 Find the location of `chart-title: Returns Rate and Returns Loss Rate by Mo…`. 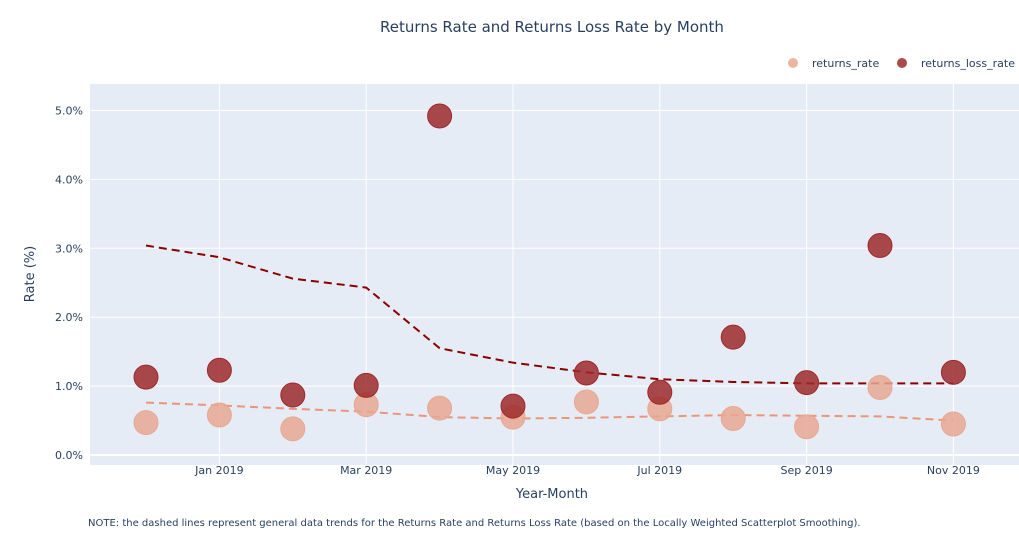

chart-title: Returns Rate and Returns Loss Rate by Mo… is located at coordinates (552, 27).